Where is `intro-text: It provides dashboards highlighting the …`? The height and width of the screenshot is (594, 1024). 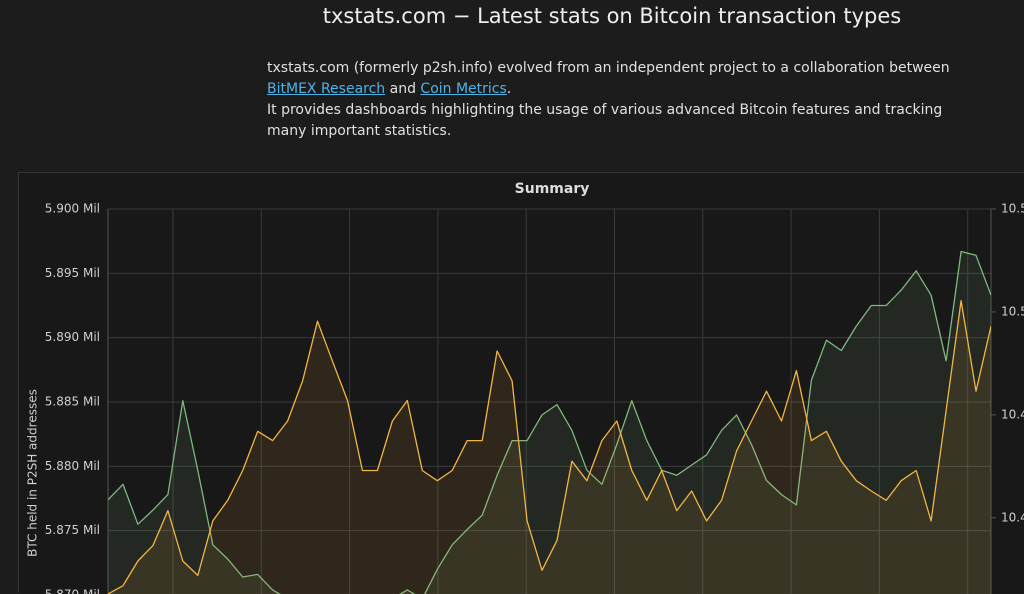 intro-text: It provides dashboards highlighting the … is located at coordinates (604, 120).